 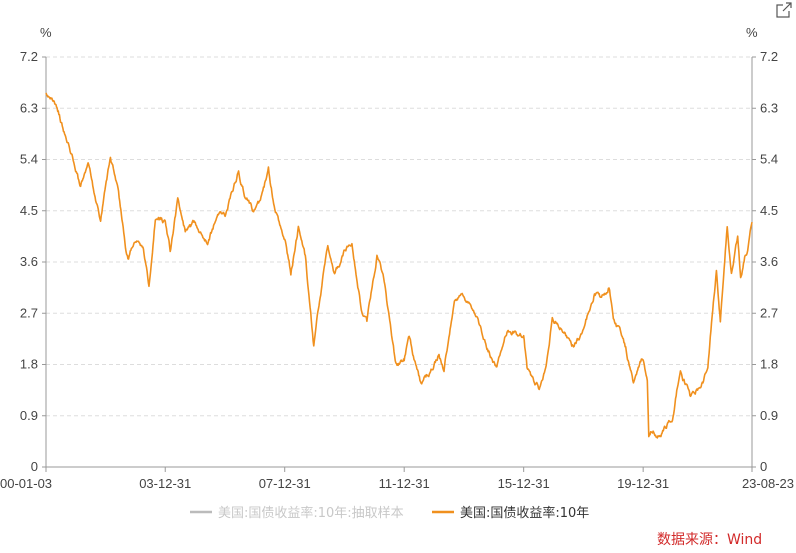 What do you see at coordinates (524, 513) in the screenshot?
I see `legend-label: 美国:国债收益率:10年` at bounding box center [524, 513].